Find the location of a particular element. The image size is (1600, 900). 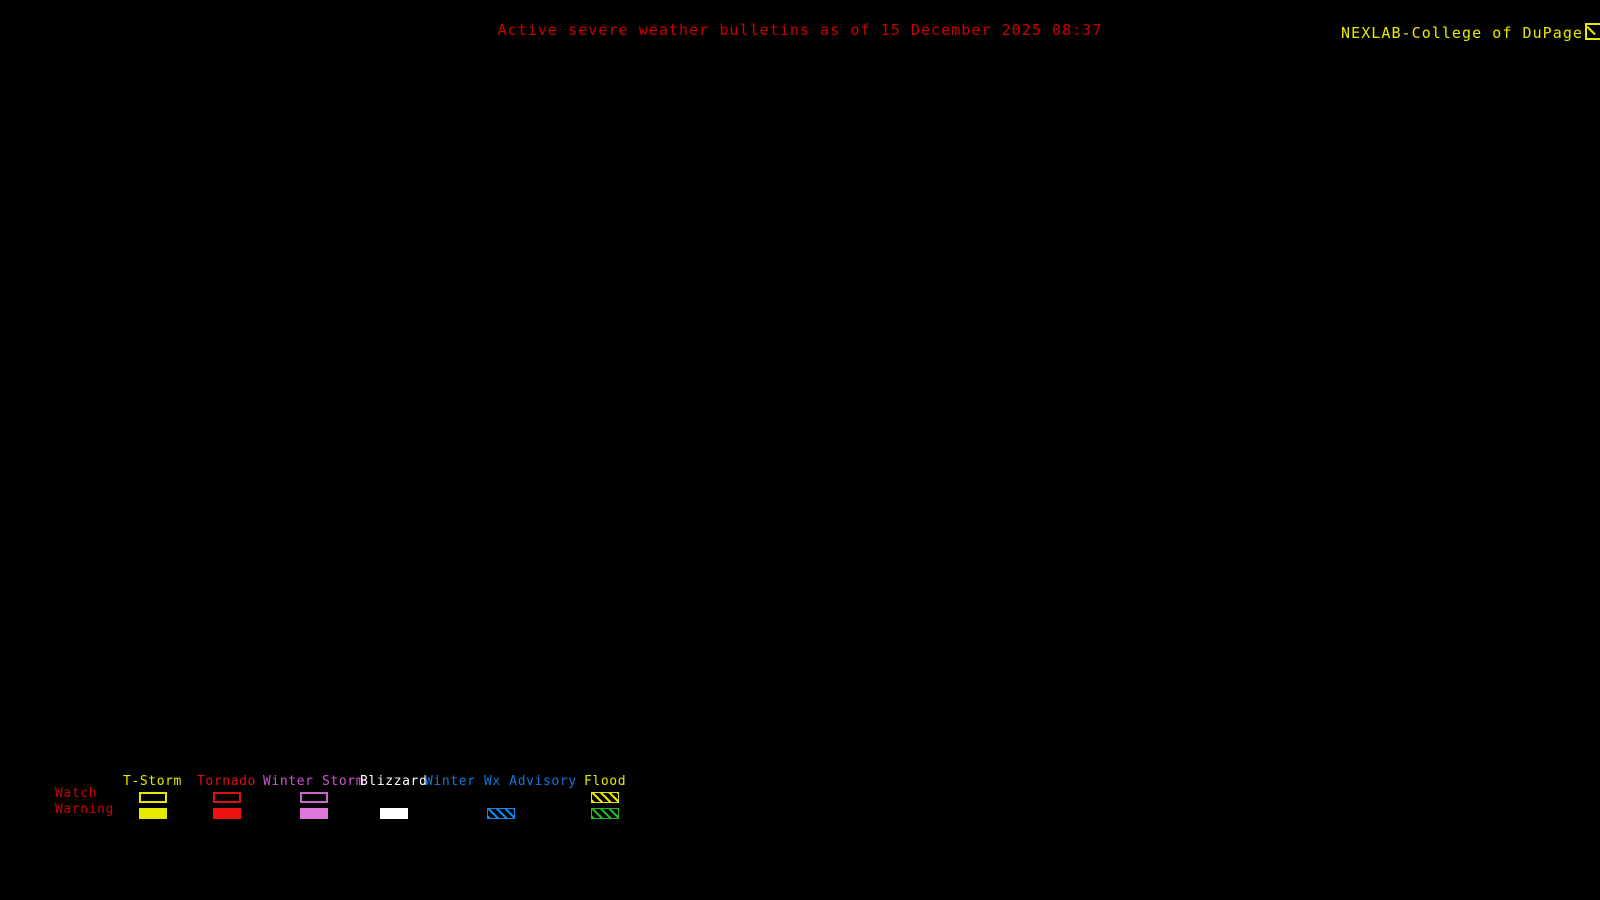

legend-item-tstorm: T-Storm is located at coordinates (152, 798).